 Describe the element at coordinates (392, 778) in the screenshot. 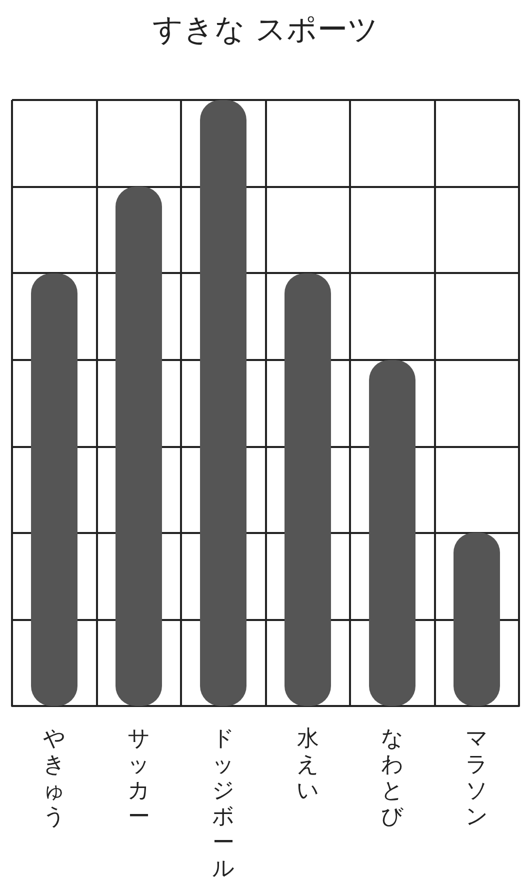

I see `x-tick-label: なわとび` at that location.